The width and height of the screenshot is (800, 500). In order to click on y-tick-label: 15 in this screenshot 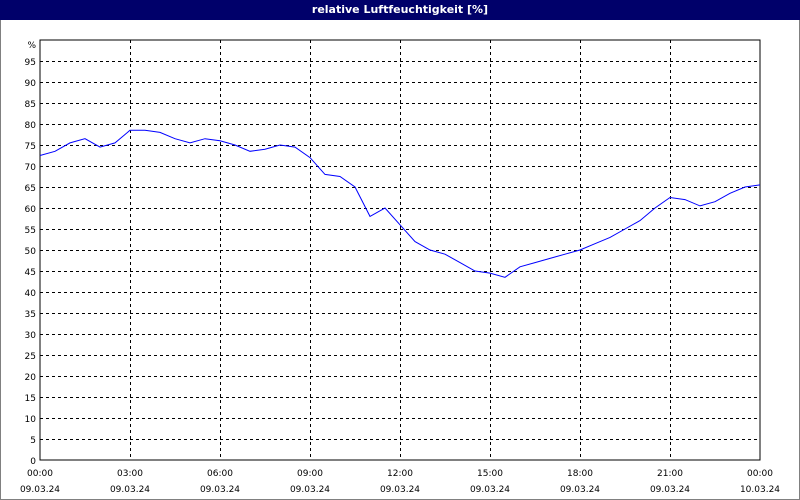, I will do `click(30, 399)`.